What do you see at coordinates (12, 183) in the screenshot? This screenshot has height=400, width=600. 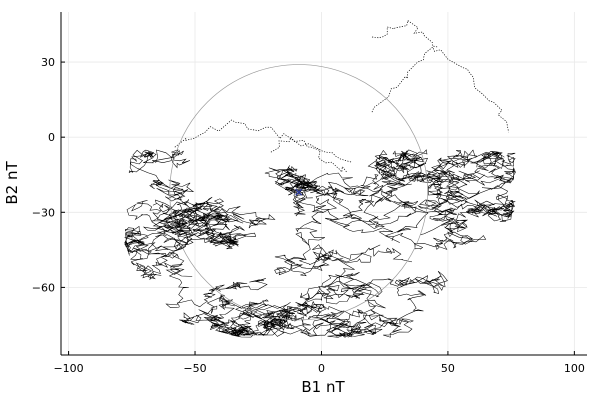 I see `y-axis-label: B2 nT` at bounding box center [12, 183].